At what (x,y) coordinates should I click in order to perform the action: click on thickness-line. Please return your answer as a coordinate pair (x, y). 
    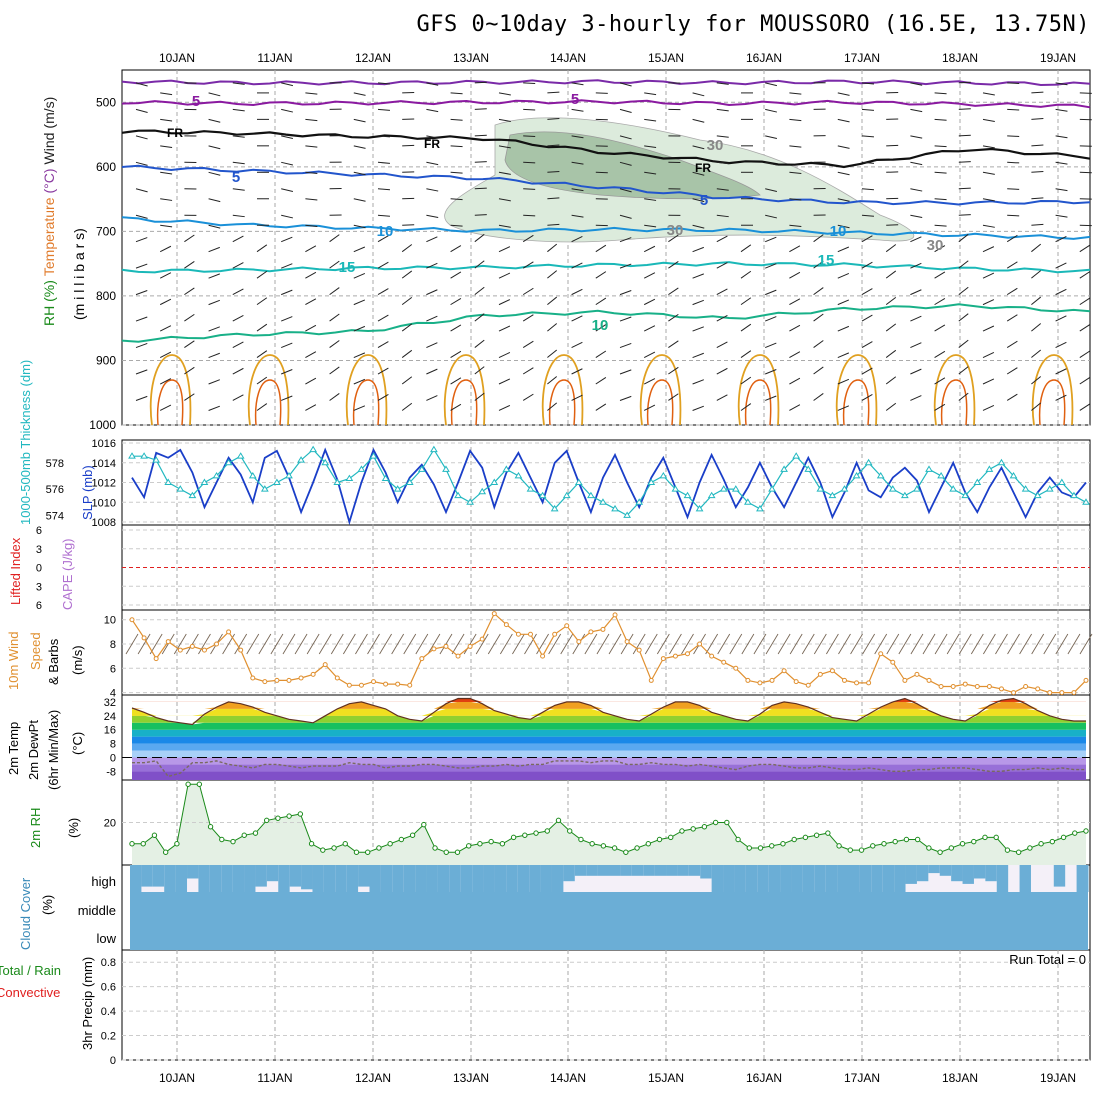
    Looking at the image, I should click on (609, 482).